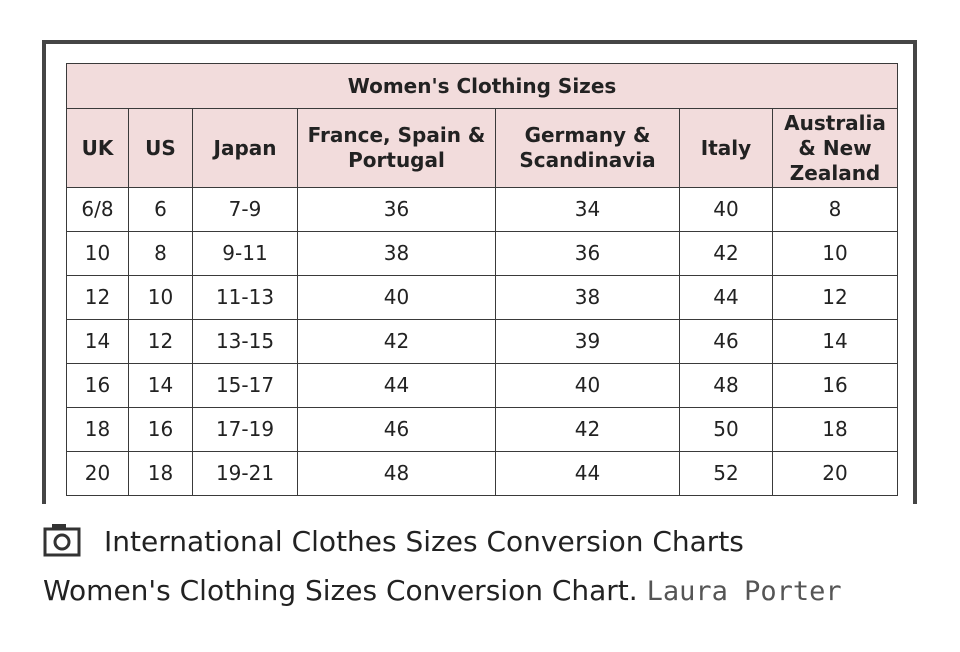  What do you see at coordinates (744, 591) in the screenshot?
I see `caption-credit: Laura Porter` at bounding box center [744, 591].